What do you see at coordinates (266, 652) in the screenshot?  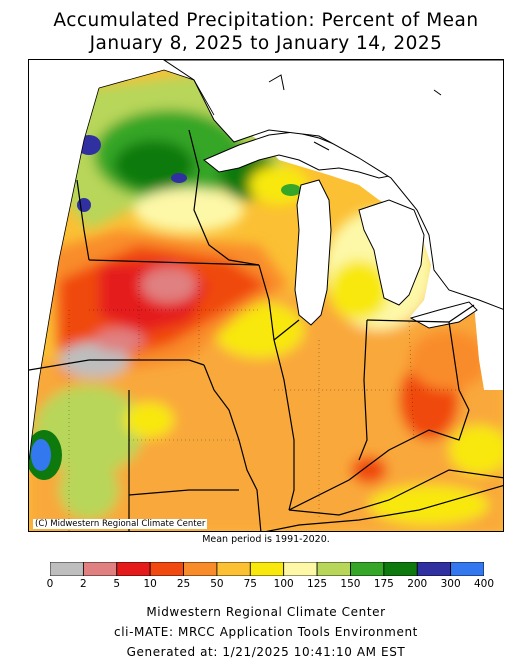 I see `footer-generated-time: Generated at: 1/21/2025 10:41:10 AM EST` at bounding box center [266, 652].